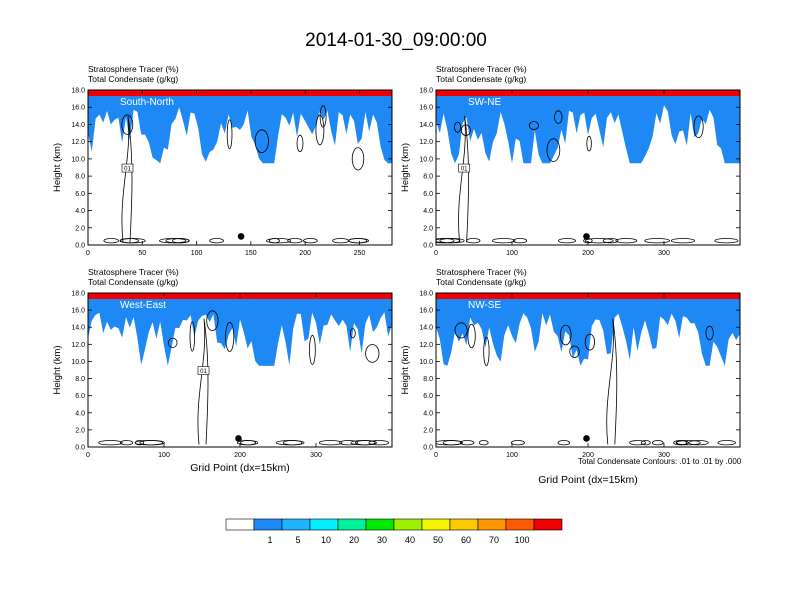  What do you see at coordinates (326, 540) in the screenshot?
I see `colorbar-label: 10` at bounding box center [326, 540].